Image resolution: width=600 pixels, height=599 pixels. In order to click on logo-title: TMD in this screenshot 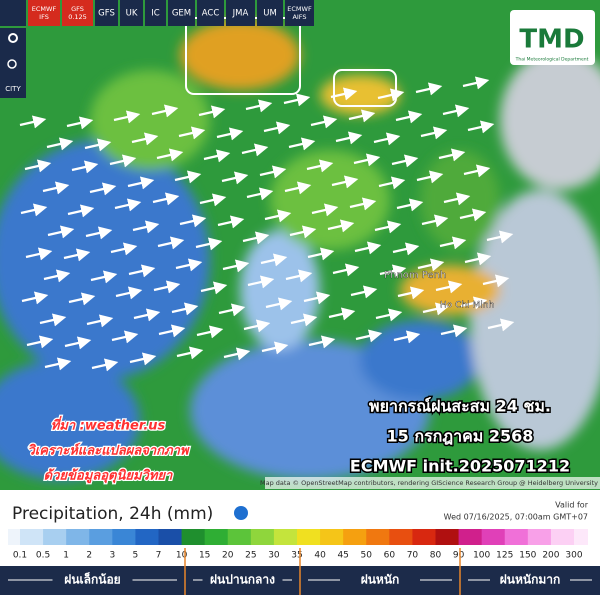, I will do `click(551, 40)`.